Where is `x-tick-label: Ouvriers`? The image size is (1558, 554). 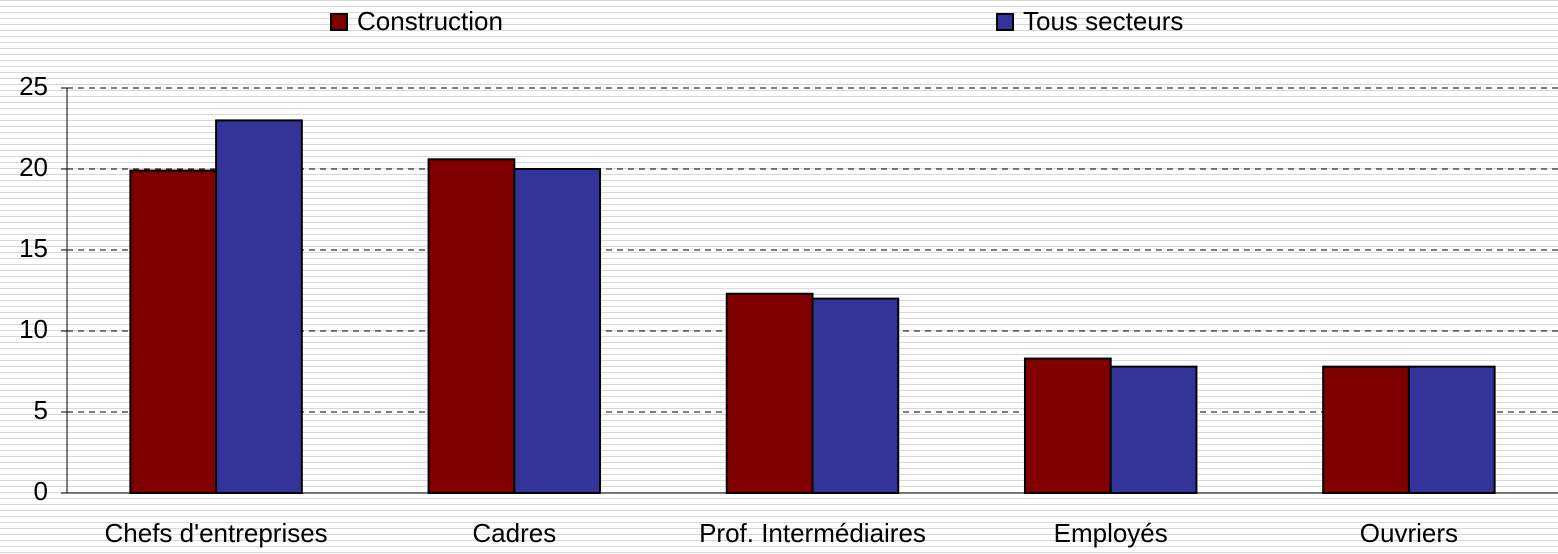 x-tick-label: Ouvriers is located at coordinates (1409, 533).